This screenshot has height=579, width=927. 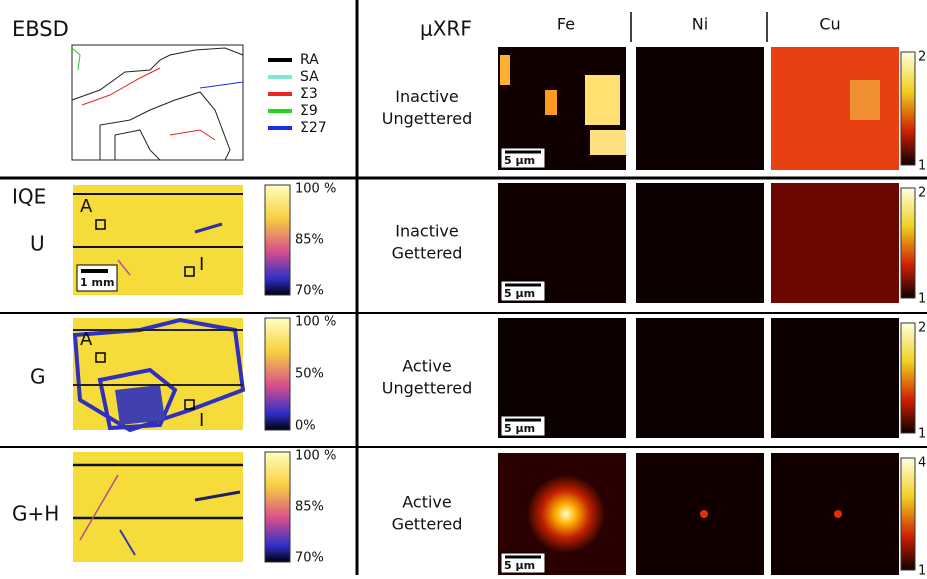 What do you see at coordinates (97, 282) in the screenshot?
I see `scale-bar-label: 1 mm` at bounding box center [97, 282].